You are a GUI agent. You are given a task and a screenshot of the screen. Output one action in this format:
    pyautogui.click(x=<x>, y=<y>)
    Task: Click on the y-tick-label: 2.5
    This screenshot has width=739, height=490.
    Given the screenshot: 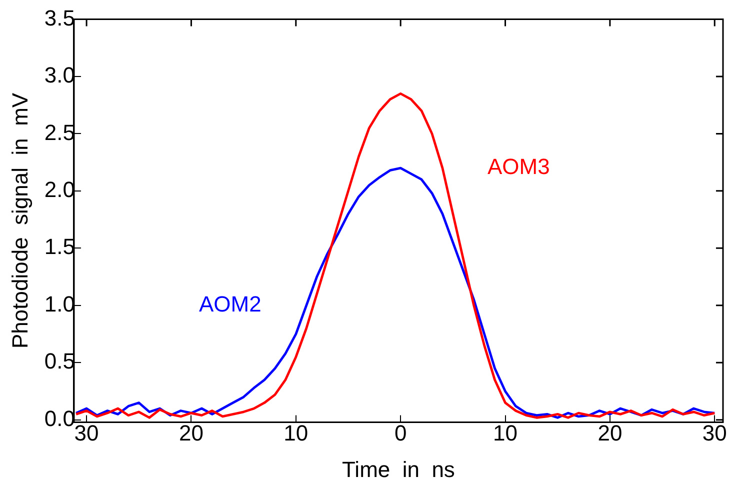 What is the action you would take?
    pyautogui.click(x=59, y=132)
    